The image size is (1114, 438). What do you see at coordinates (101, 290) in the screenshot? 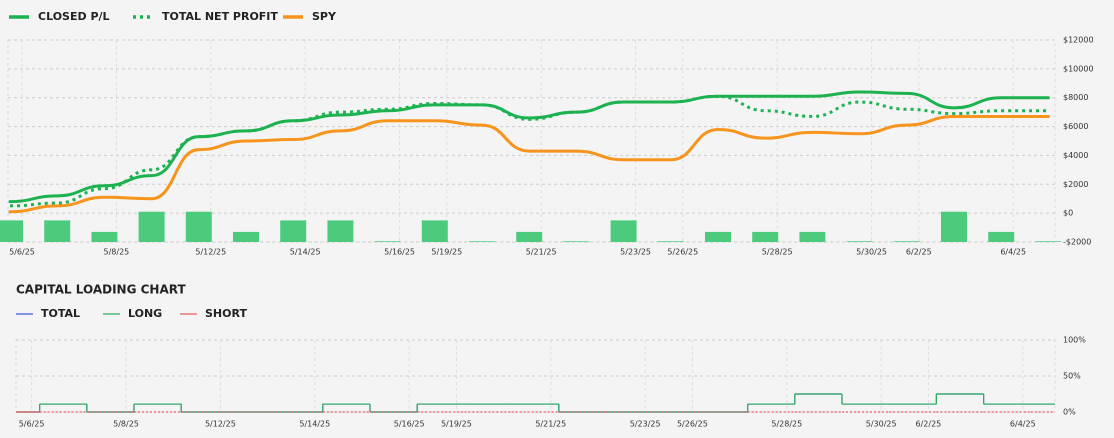
I see `chart-title: CAPITAL LOADING CHART` at bounding box center [101, 290].